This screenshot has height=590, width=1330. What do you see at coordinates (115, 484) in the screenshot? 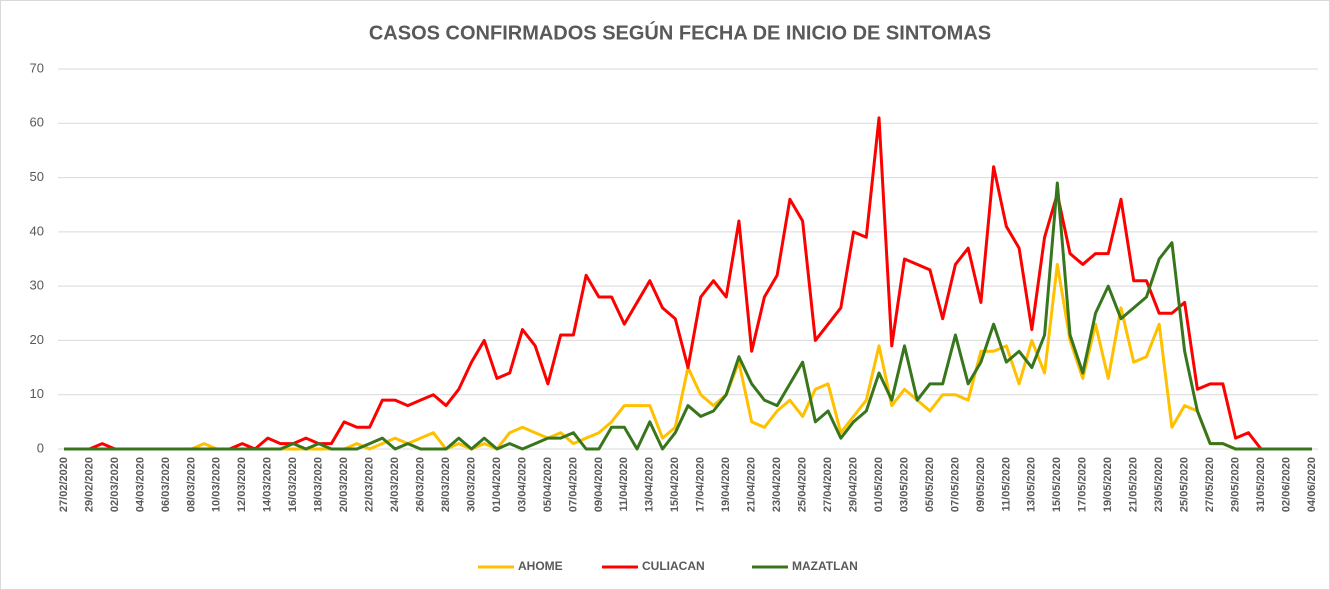
I see `x-tick-label: 02/03/2020` at bounding box center [115, 484].